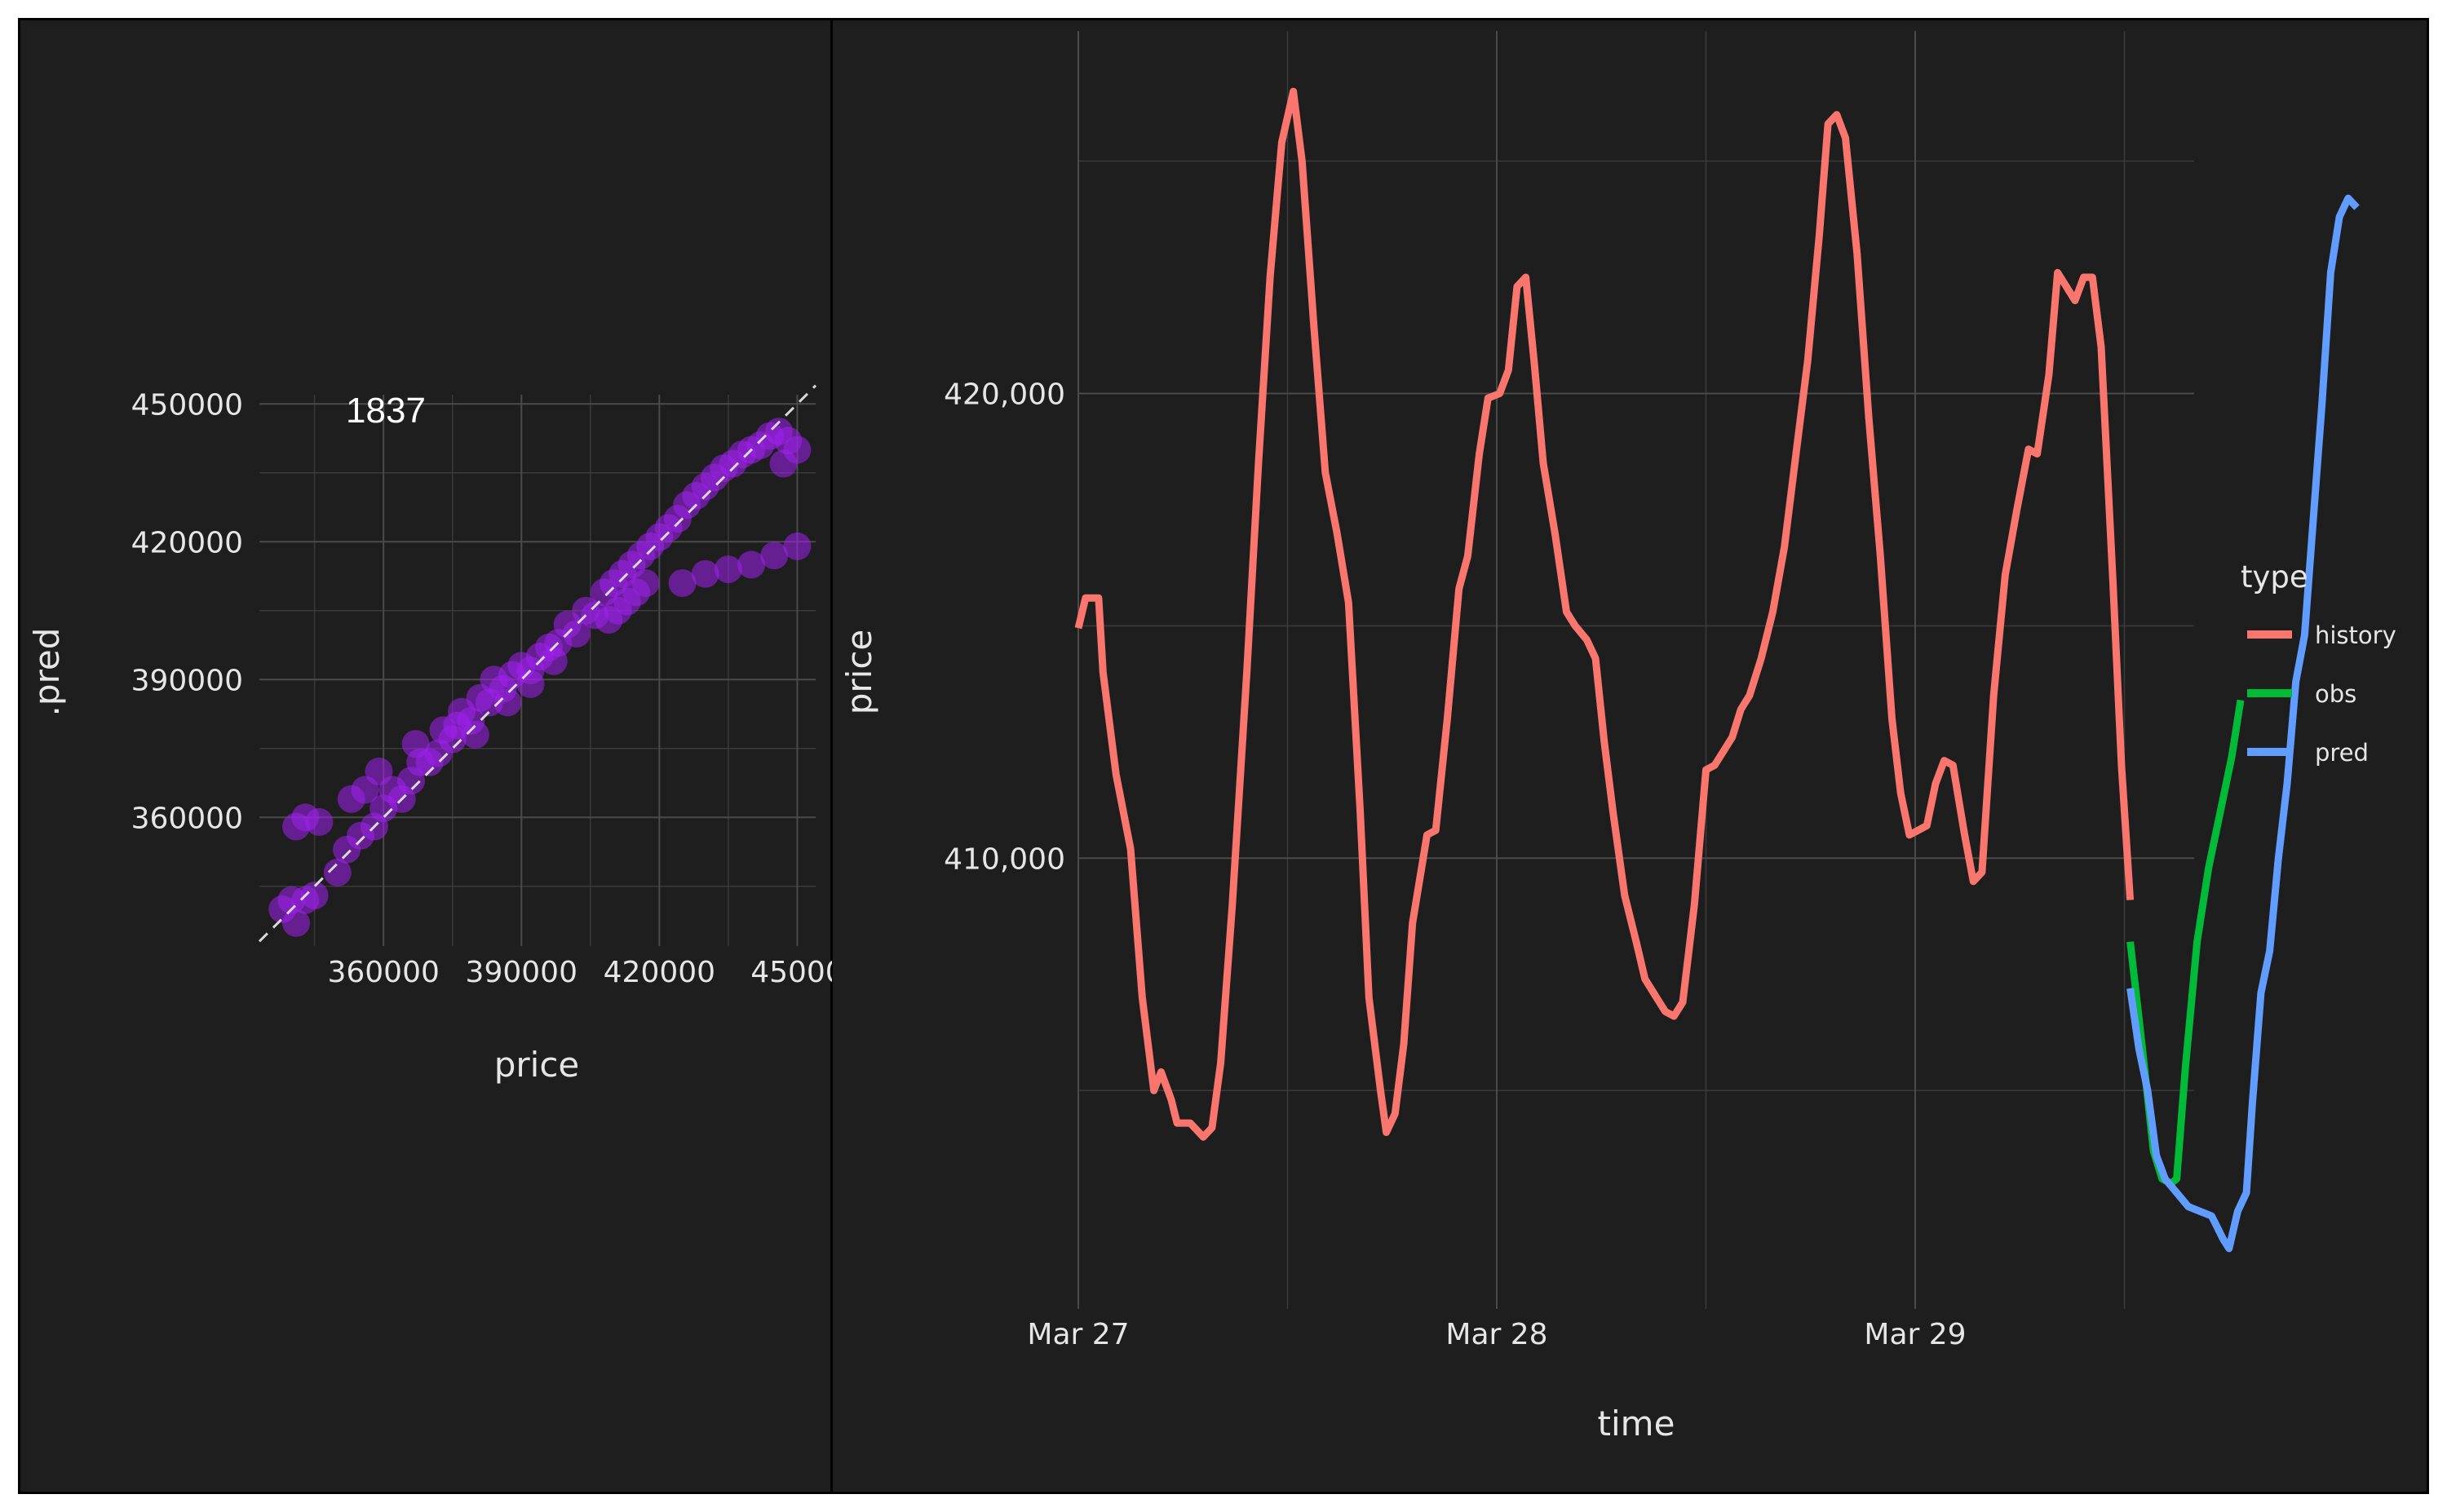  What do you see at coordinates (187, 681) in the screenshot?
I see `scatter-y-tick-label: 390000` at bounding box center [187, 681].